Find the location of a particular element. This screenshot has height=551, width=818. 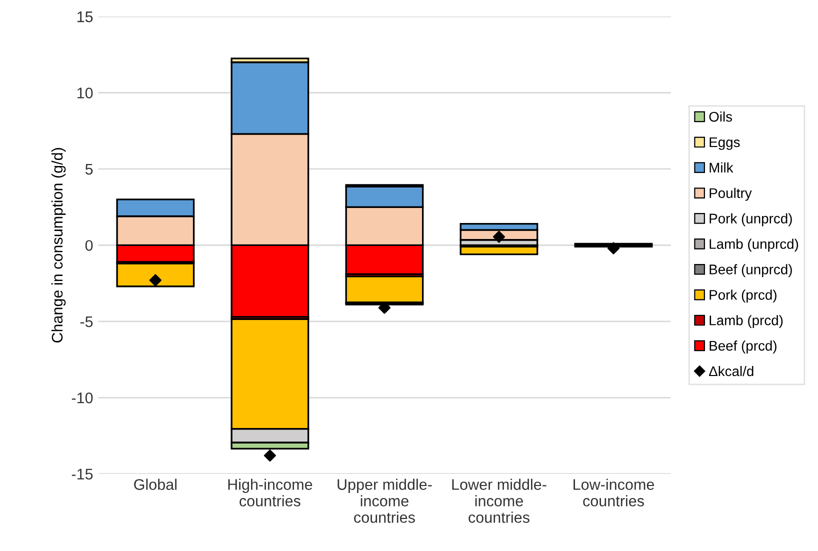

x-tick-label: Lower middle- income countries is located at coordinates (499, 500).